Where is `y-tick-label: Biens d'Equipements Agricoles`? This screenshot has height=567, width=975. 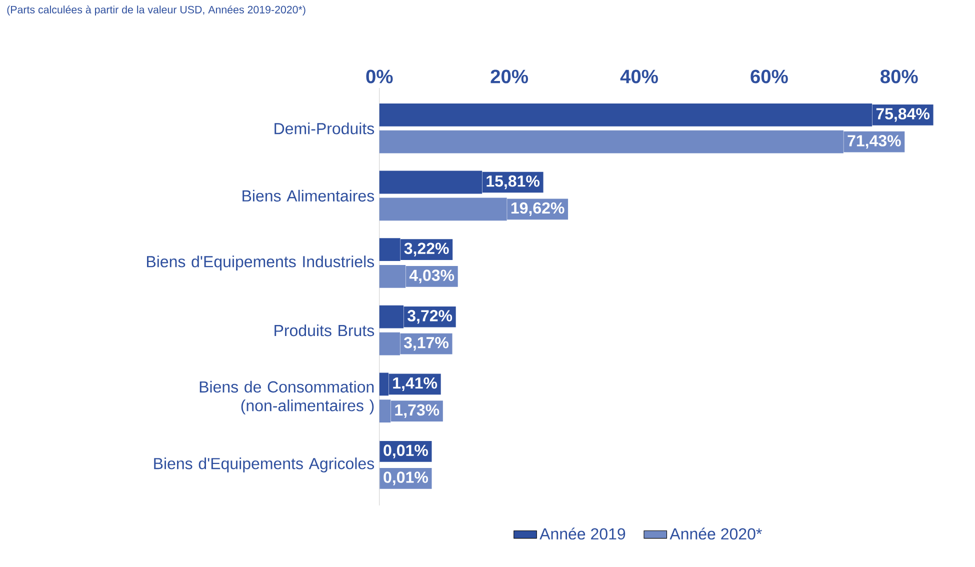
y-tick-label: Biens d'Equipements Agricoles is located at coordinates (264, 464).